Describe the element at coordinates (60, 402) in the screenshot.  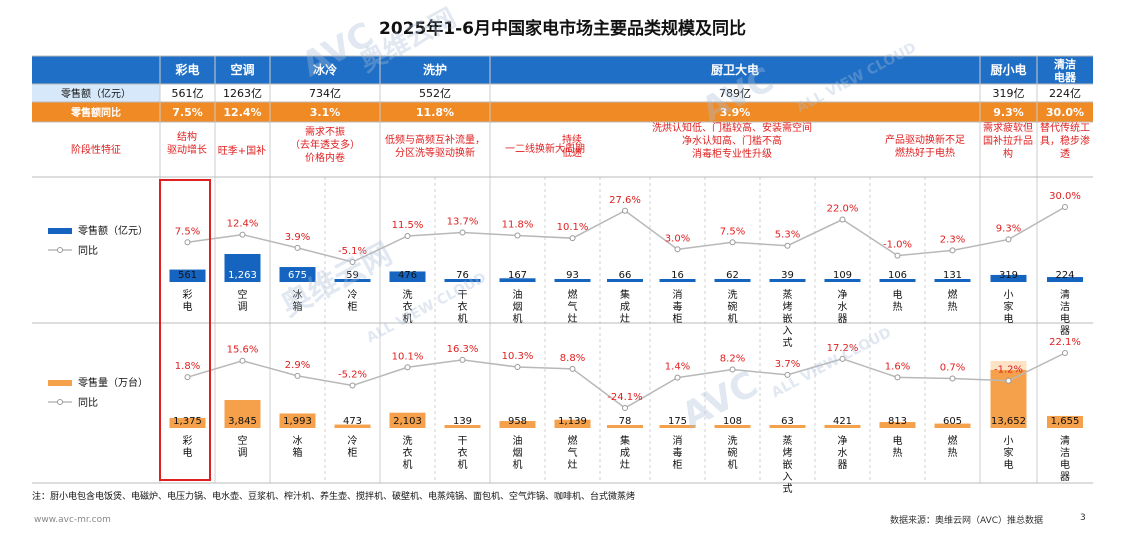
I see `legend-point` at that location.